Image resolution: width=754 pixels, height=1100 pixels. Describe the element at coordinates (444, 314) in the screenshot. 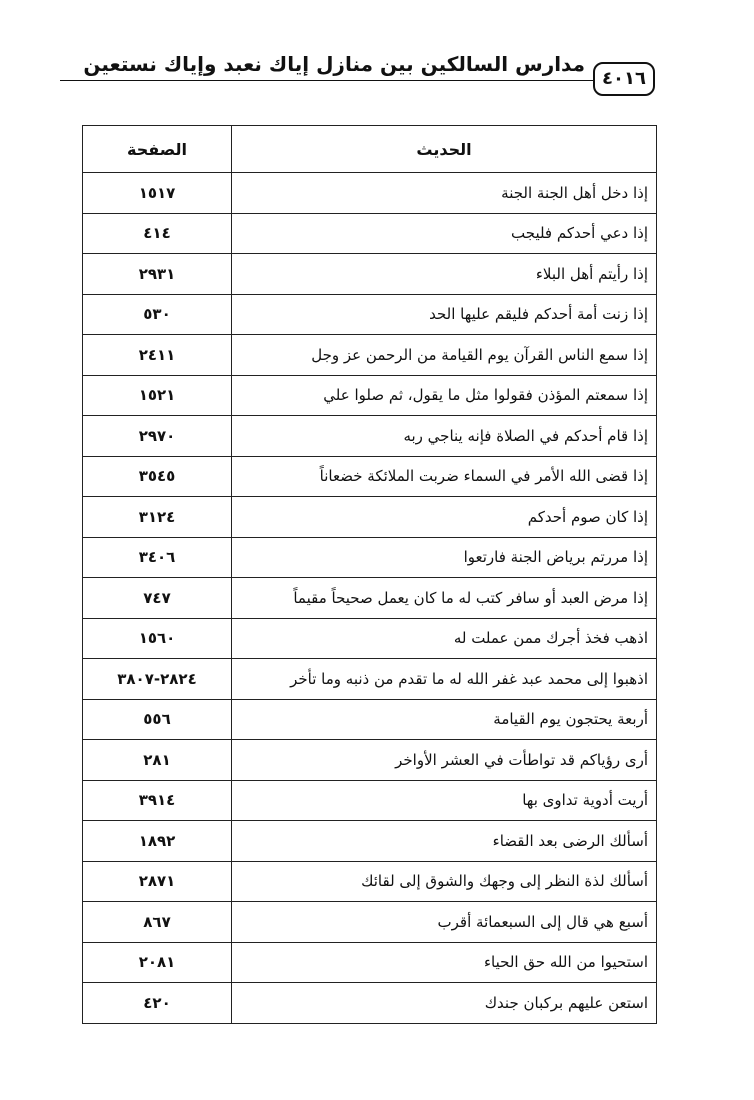

I see `hadith-cell: إذا زنت أمة أحدكم فليقم عليها الحد` at that location.